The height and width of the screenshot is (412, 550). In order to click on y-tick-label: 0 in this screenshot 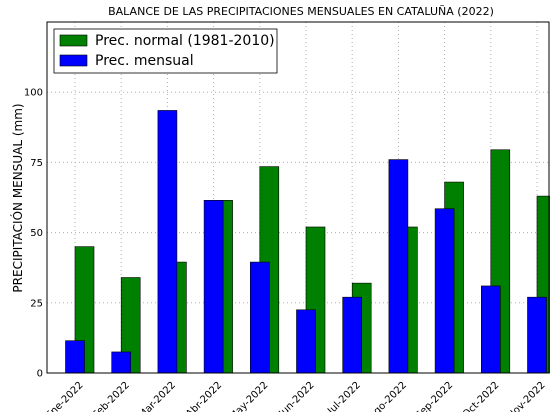, I will do `click(40, 374)`.